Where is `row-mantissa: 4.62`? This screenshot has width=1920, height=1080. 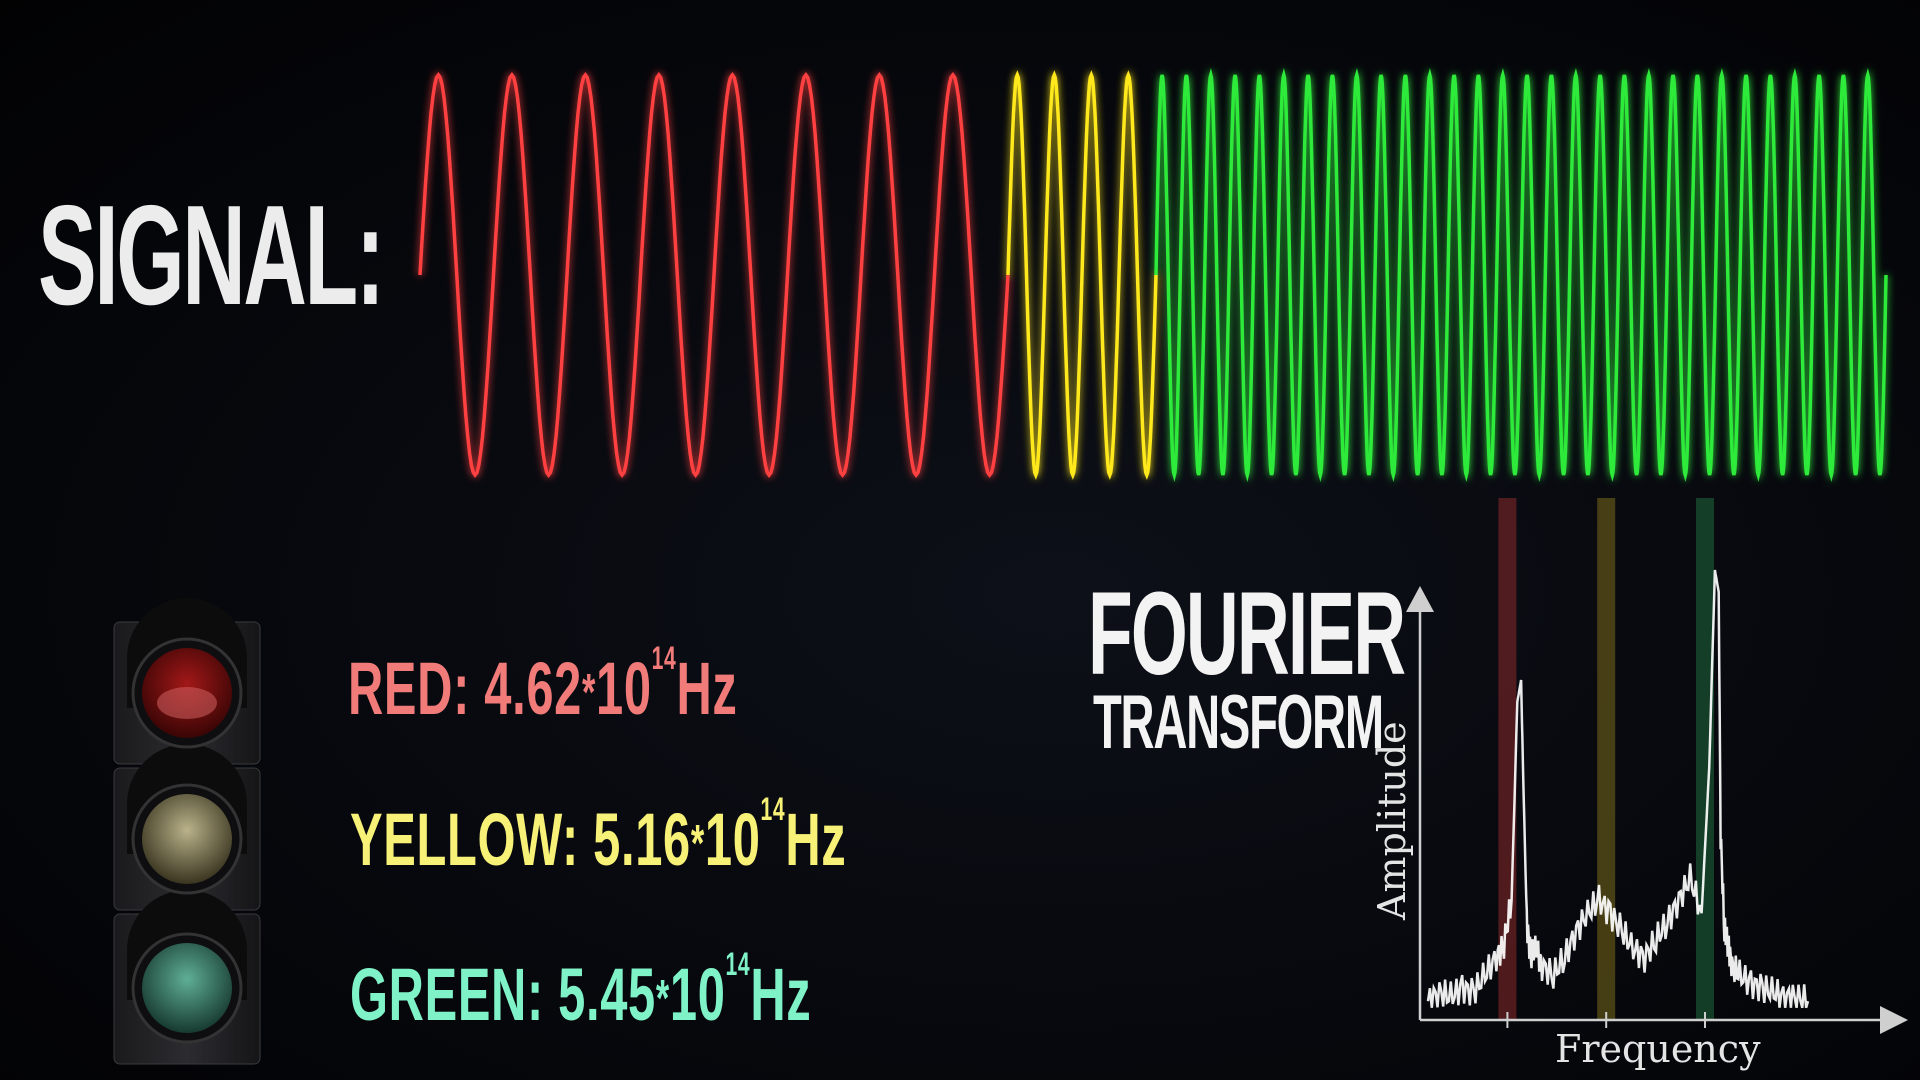
row-mantissa: 4.62 is located at coordinates (533, 688).